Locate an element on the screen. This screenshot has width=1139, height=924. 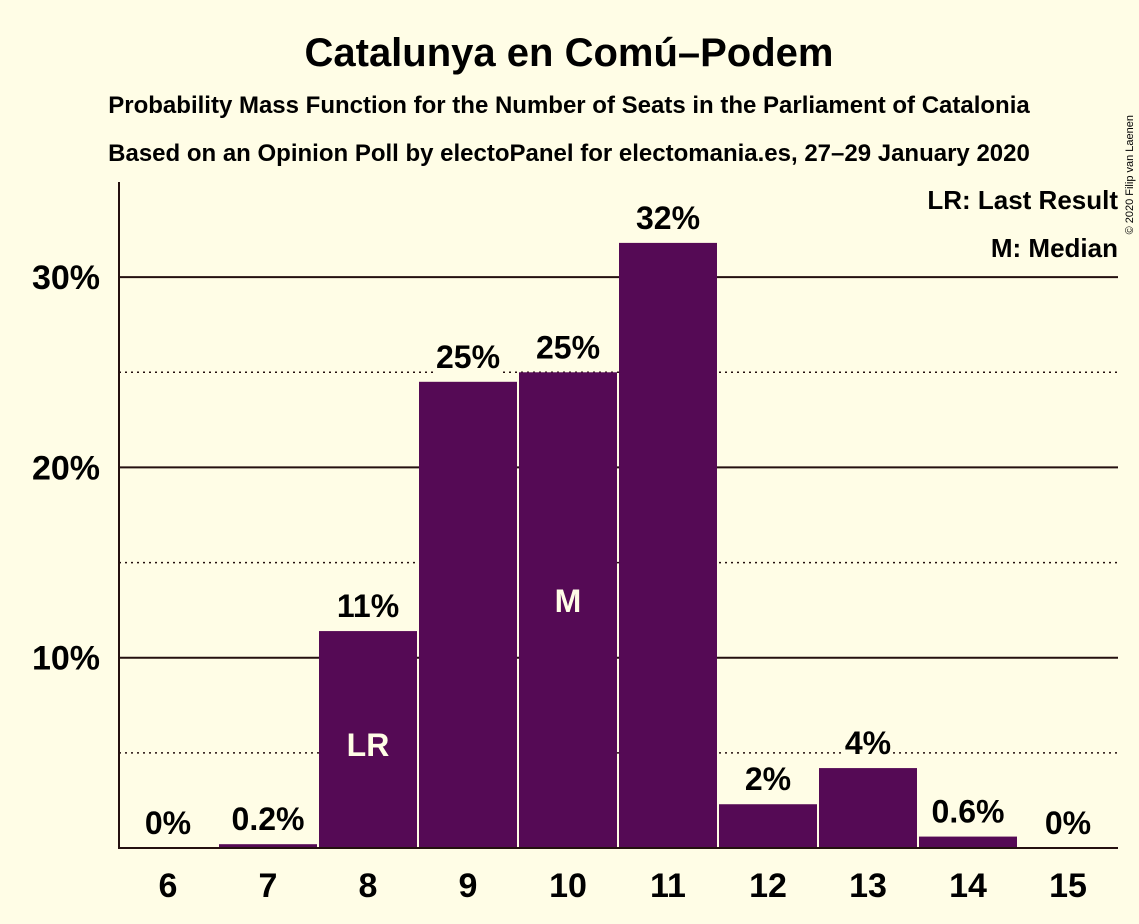
x-tick-label: 10 is located at coordinates (568, 886).